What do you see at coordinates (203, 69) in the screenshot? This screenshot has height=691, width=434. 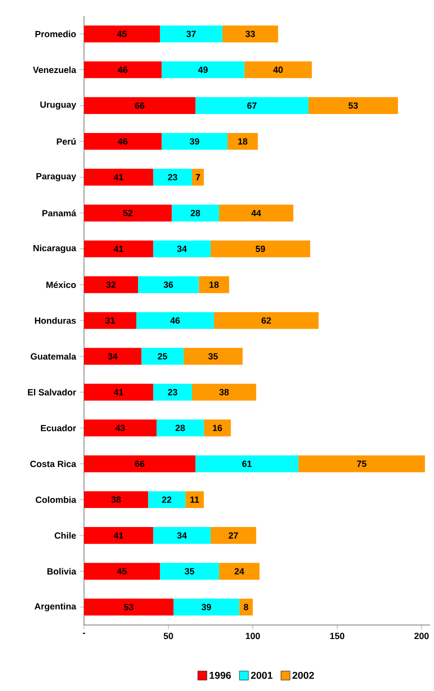 I see `data-label: 49` at bounding box center [203, 69].